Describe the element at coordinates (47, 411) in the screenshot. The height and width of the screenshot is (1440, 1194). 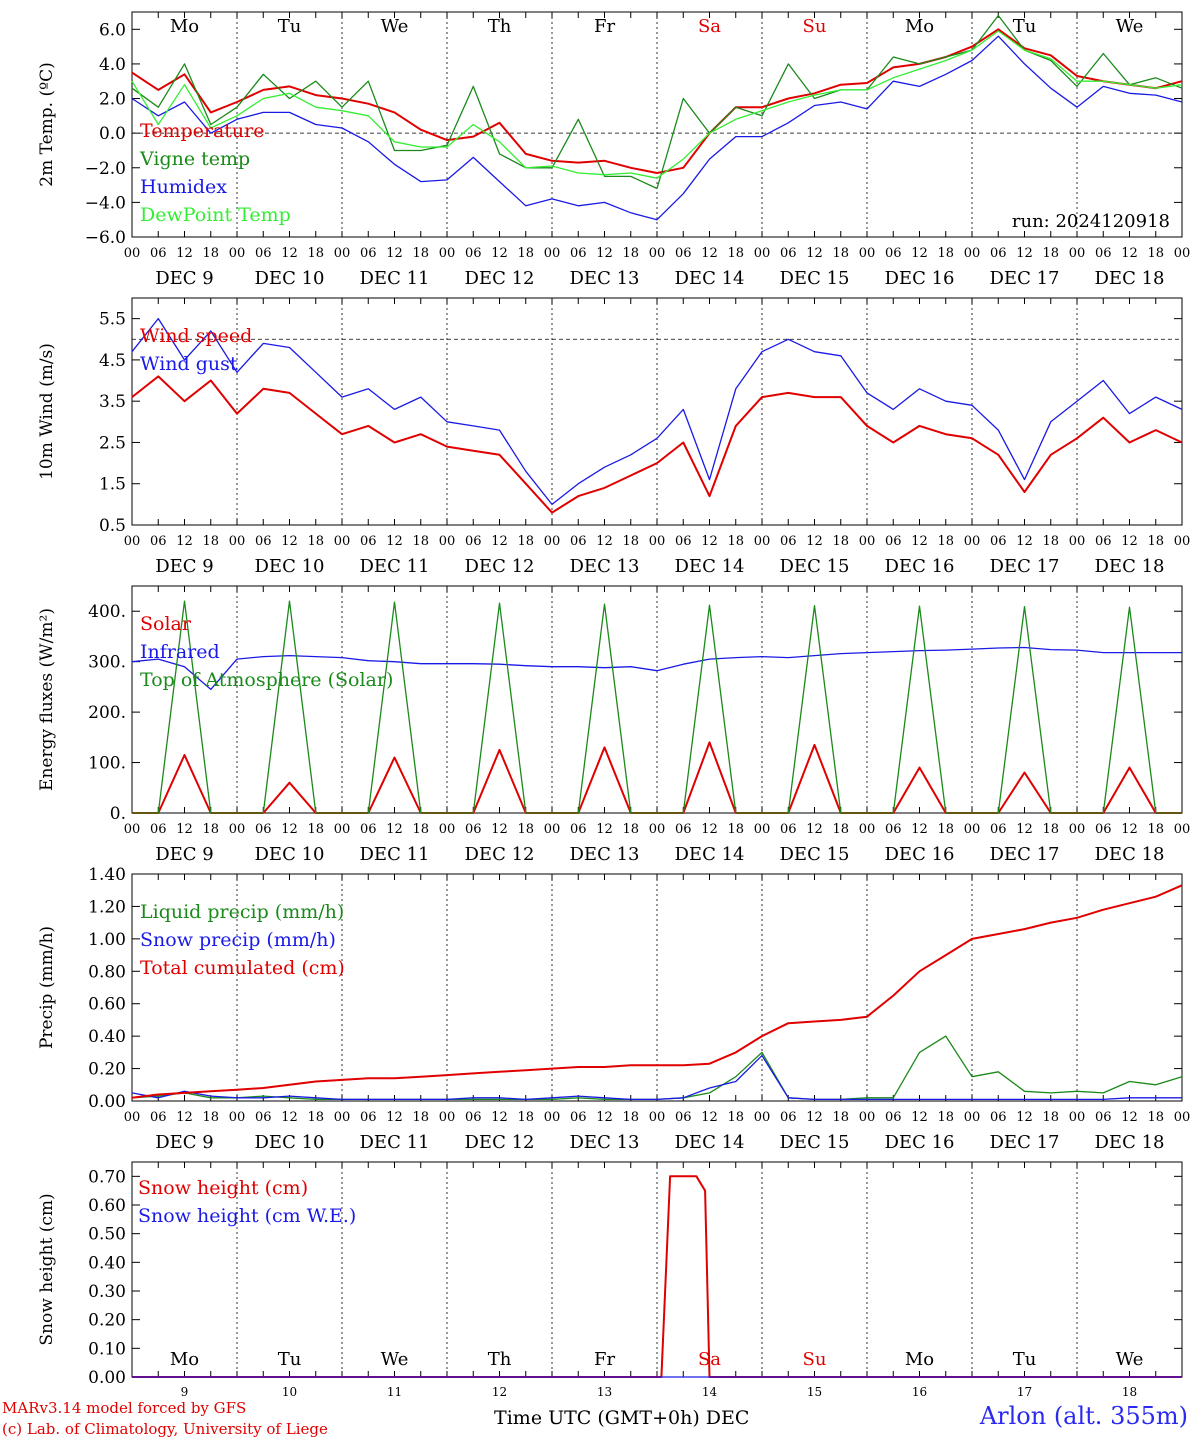
I see `y-axis-label: 10m Wind (m/s)` at that location.